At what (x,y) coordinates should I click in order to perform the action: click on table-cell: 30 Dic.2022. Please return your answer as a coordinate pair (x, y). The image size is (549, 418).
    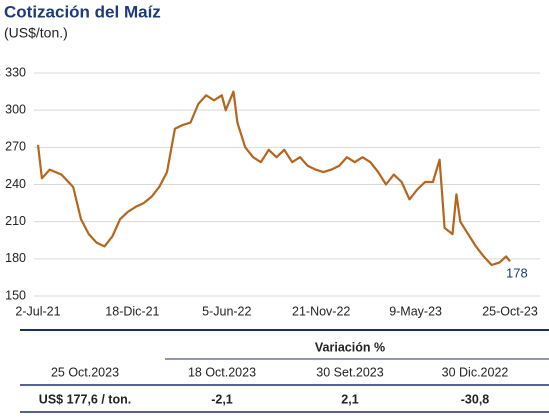
    Looking at the image, I should click on (475, 372).